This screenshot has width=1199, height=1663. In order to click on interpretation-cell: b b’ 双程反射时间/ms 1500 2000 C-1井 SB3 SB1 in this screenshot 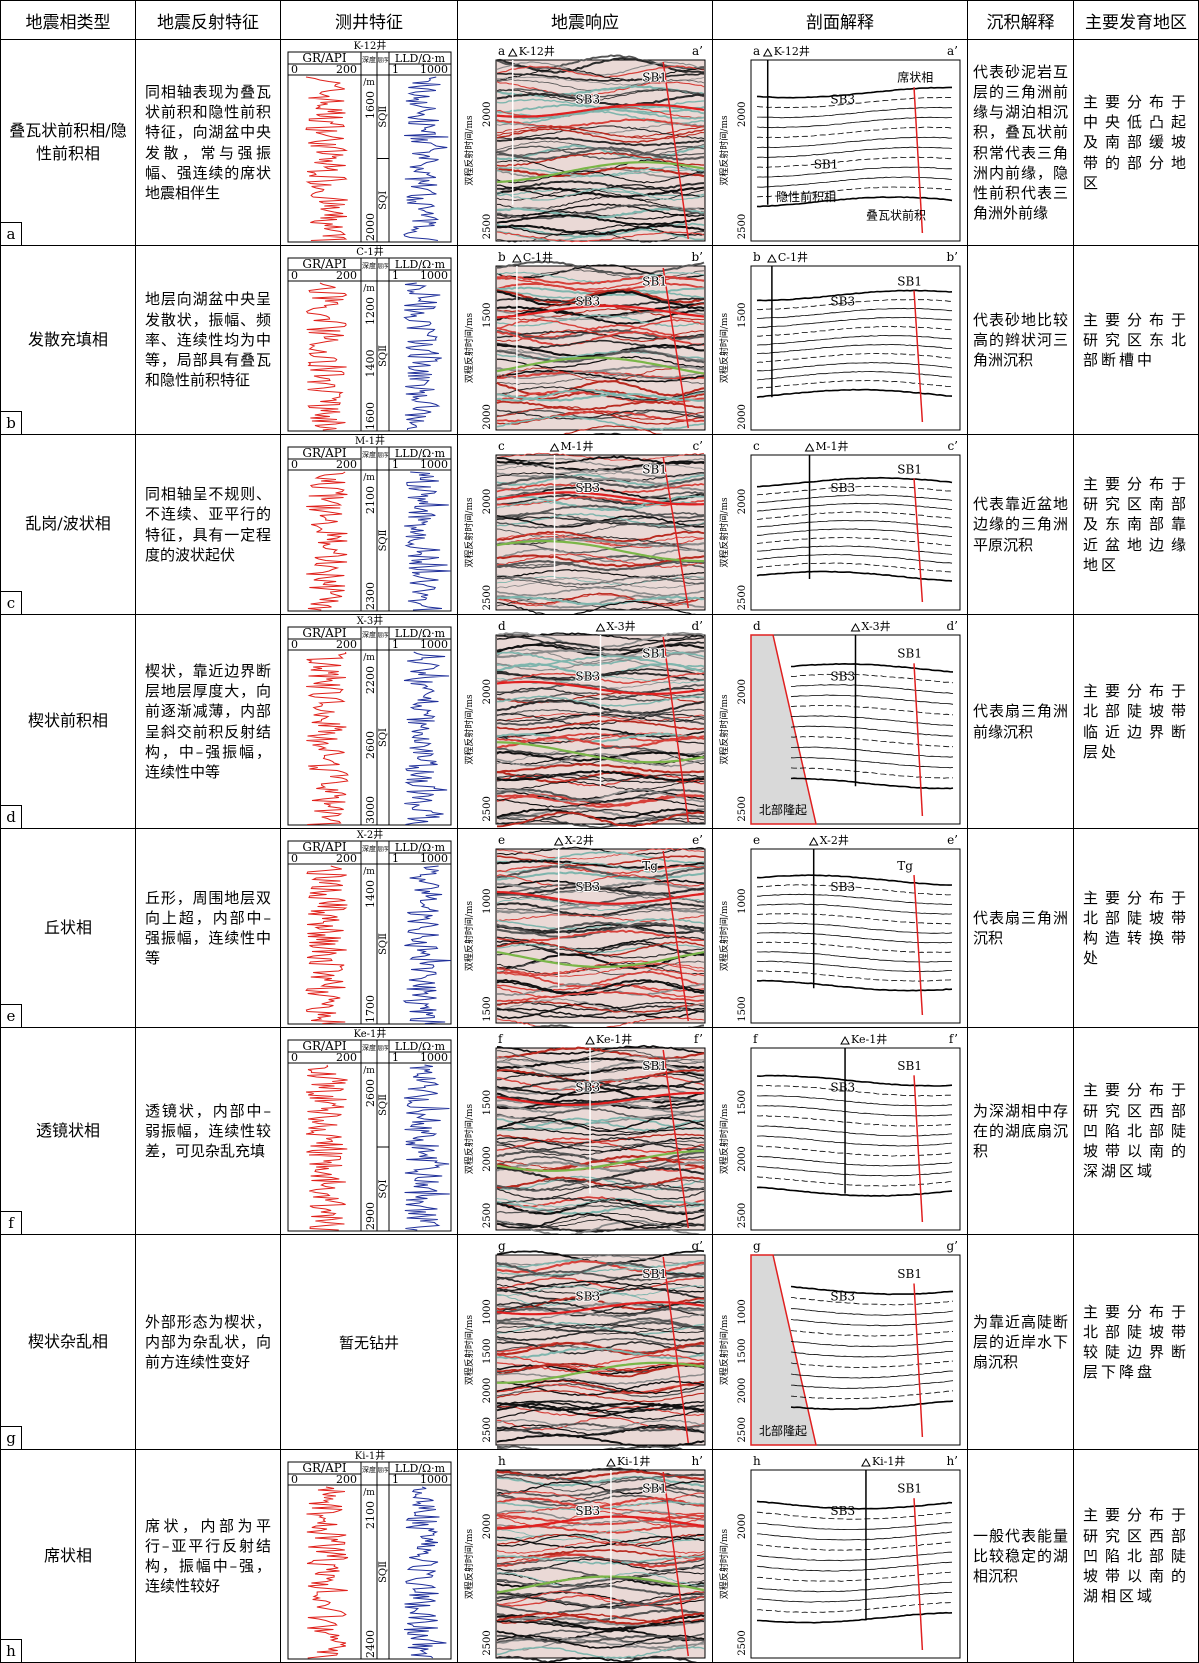, I will do `click(840, 340)`.